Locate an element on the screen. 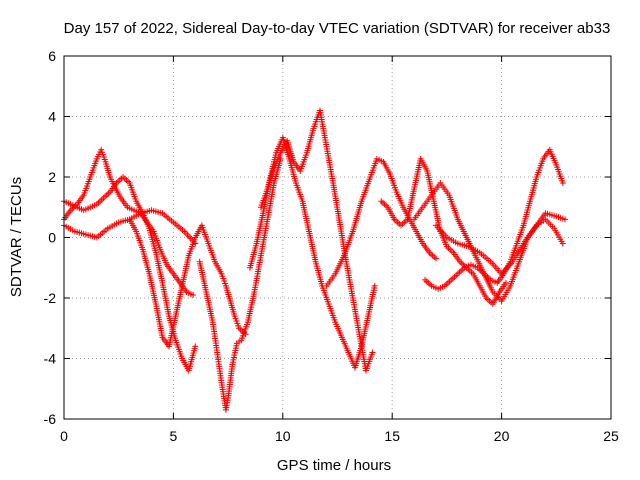  x-tick-label: 5 is located at coordinates (174, 436).